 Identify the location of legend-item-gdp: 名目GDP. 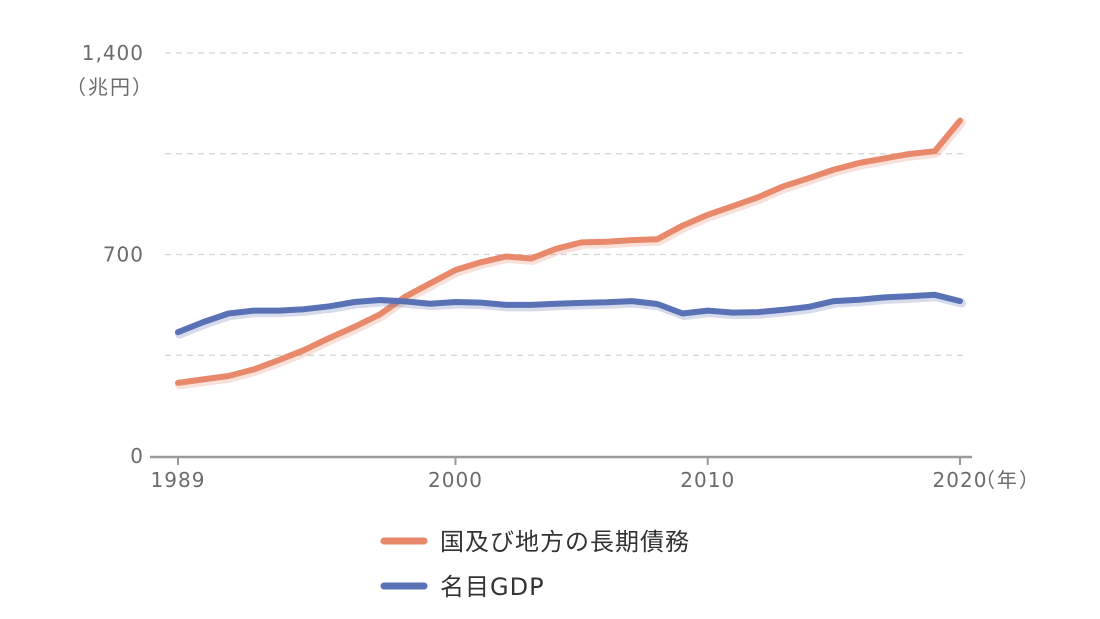
(462, 587).